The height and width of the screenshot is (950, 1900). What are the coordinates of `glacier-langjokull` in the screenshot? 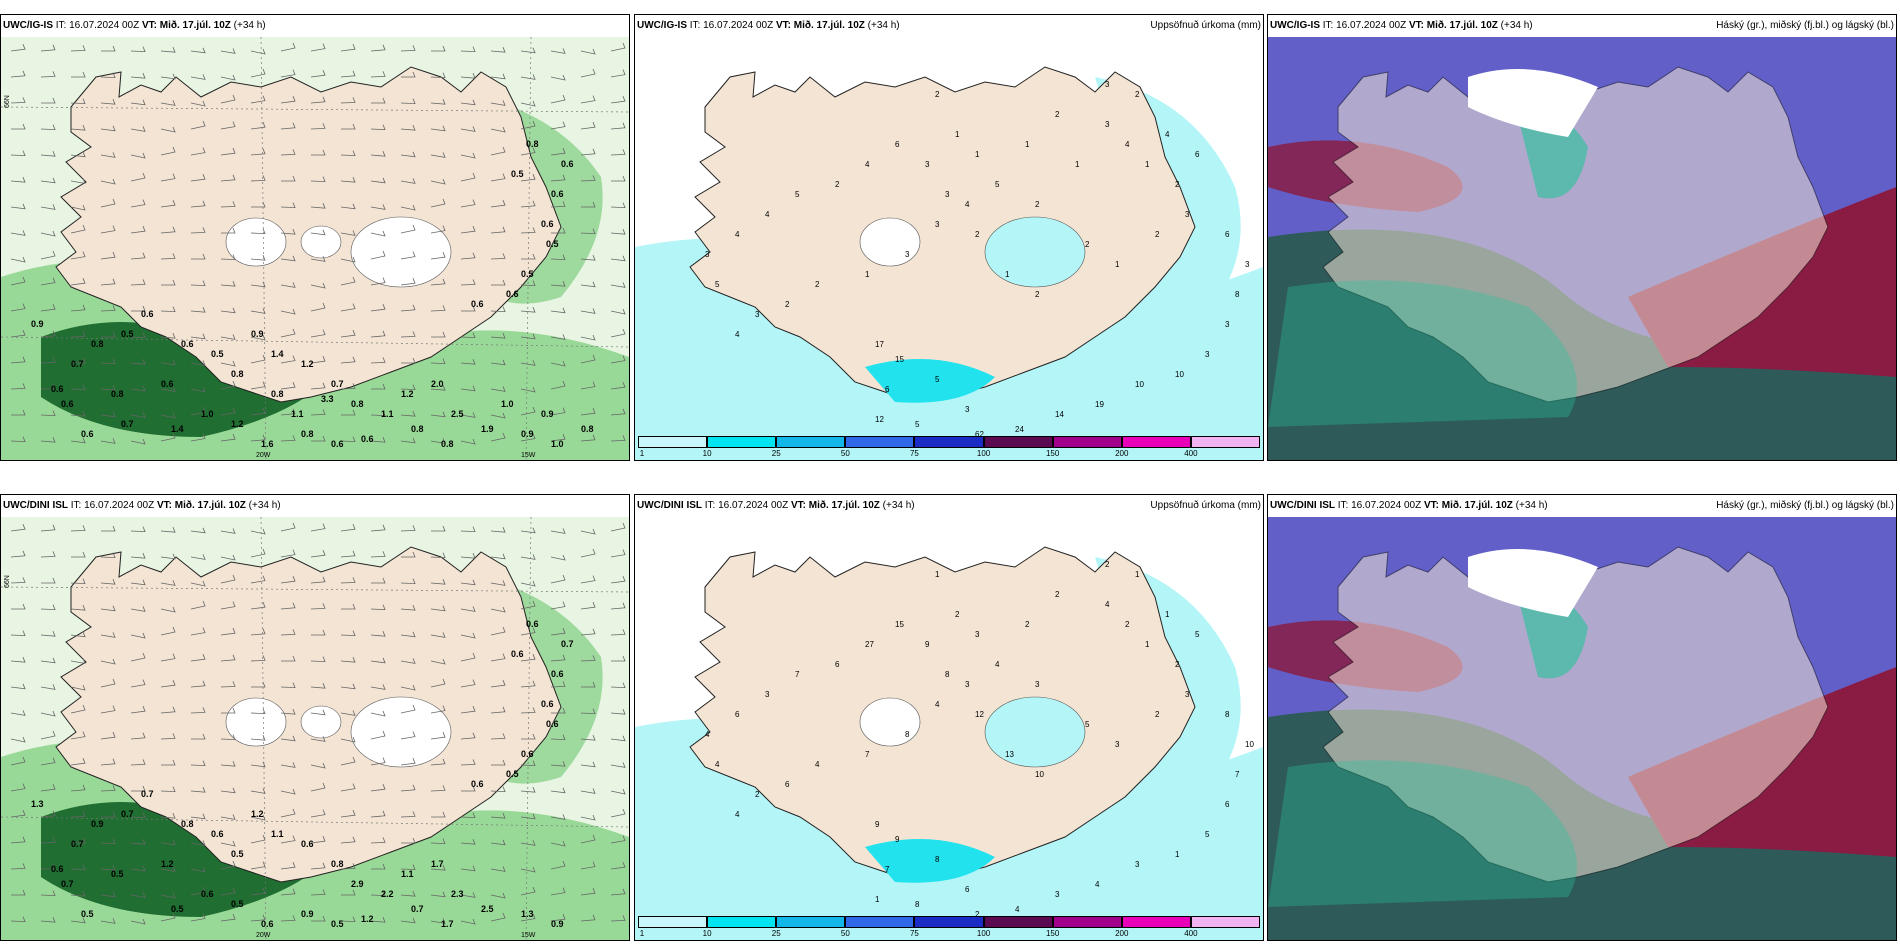 It's located at (256, 242).